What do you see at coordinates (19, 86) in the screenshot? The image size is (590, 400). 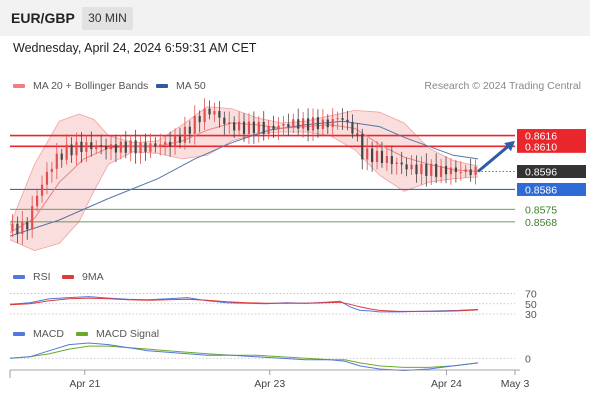 I see `ma20-swatch` at bounding box center [19, 86].